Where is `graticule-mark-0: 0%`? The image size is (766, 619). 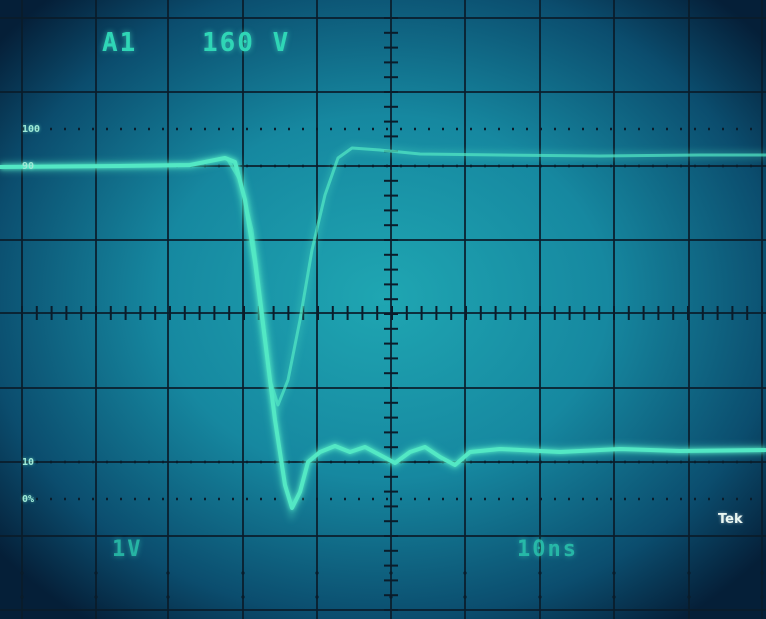 graticule-mark-0: 0% is located at coordinates (28, 499).